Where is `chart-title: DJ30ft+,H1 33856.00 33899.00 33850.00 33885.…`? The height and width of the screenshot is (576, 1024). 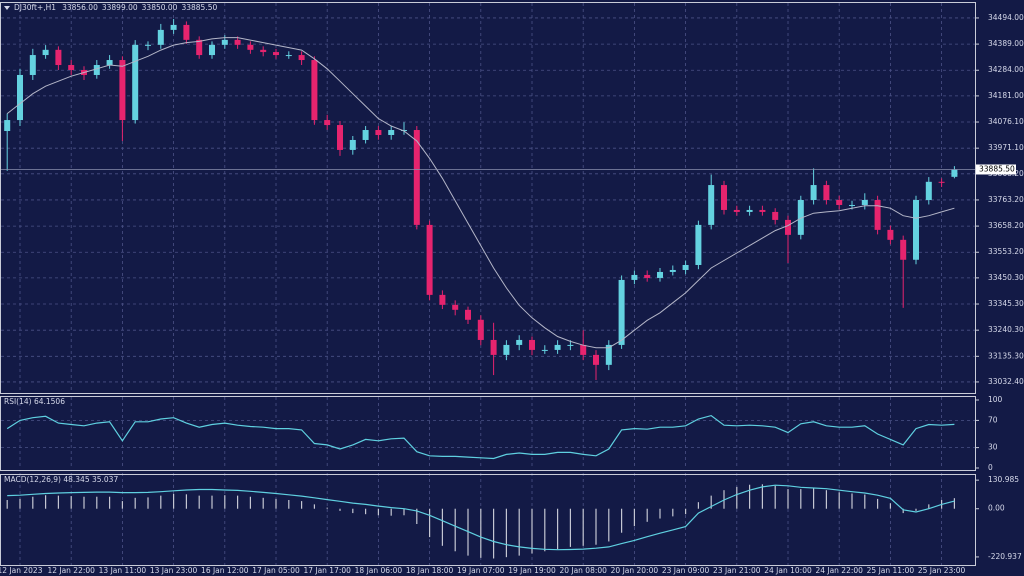
chart-title: DJ30ft+,H1 33856.00 33899.00 33850.00 33885.… is located at coordinates (115, 7).